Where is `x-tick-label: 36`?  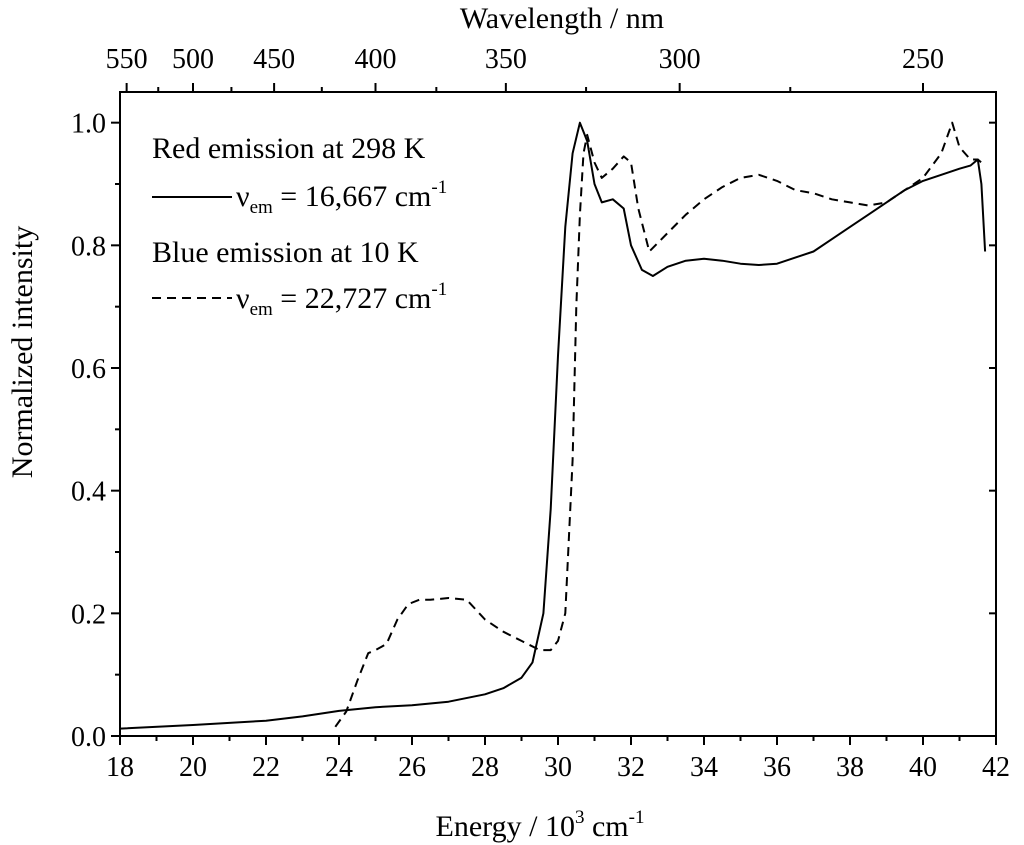 x-tick-label: 36 is located at coordinates (777, 767).